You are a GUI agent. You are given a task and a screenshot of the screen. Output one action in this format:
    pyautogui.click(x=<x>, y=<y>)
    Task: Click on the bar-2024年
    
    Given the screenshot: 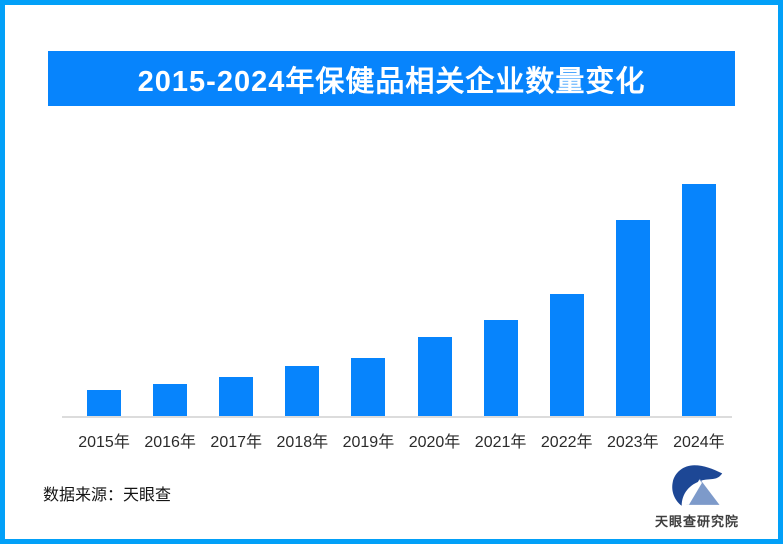 What is the action you would take?
    pyautogui.click(x=698, y=300)
    